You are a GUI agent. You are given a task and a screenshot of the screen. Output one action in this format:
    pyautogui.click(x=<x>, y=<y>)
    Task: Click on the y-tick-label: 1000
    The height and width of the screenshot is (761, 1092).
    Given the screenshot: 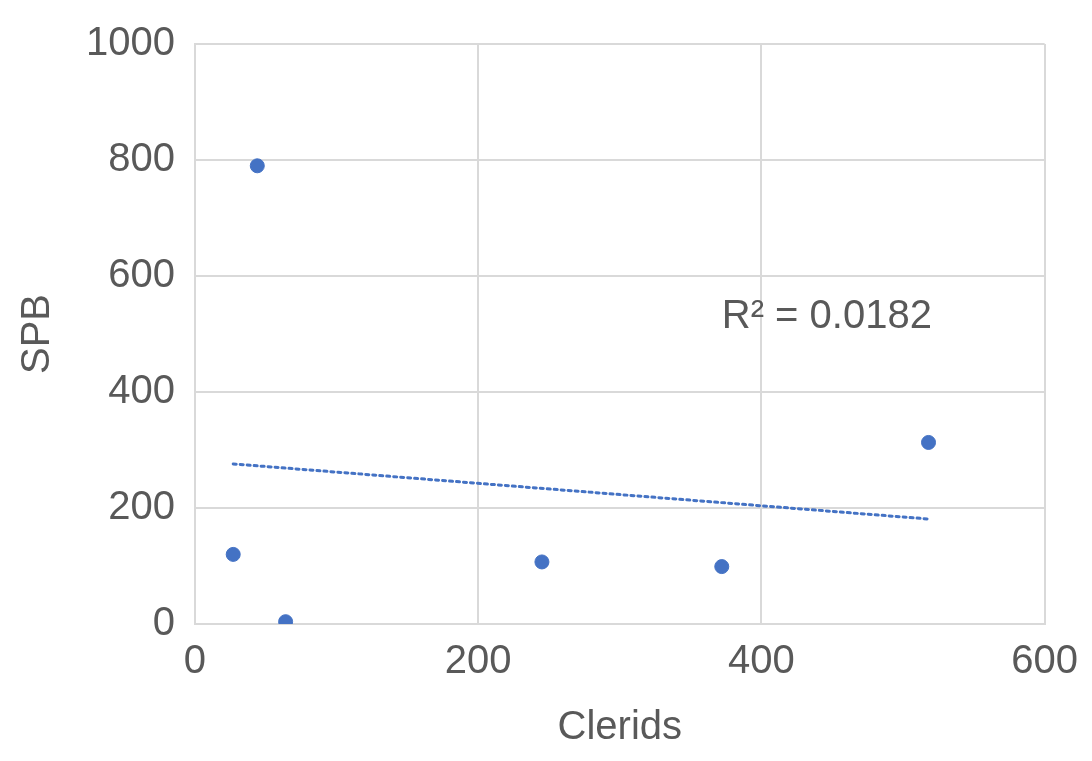 What is the action you would take?
    pyautogui.click(x=130, y=41)
    